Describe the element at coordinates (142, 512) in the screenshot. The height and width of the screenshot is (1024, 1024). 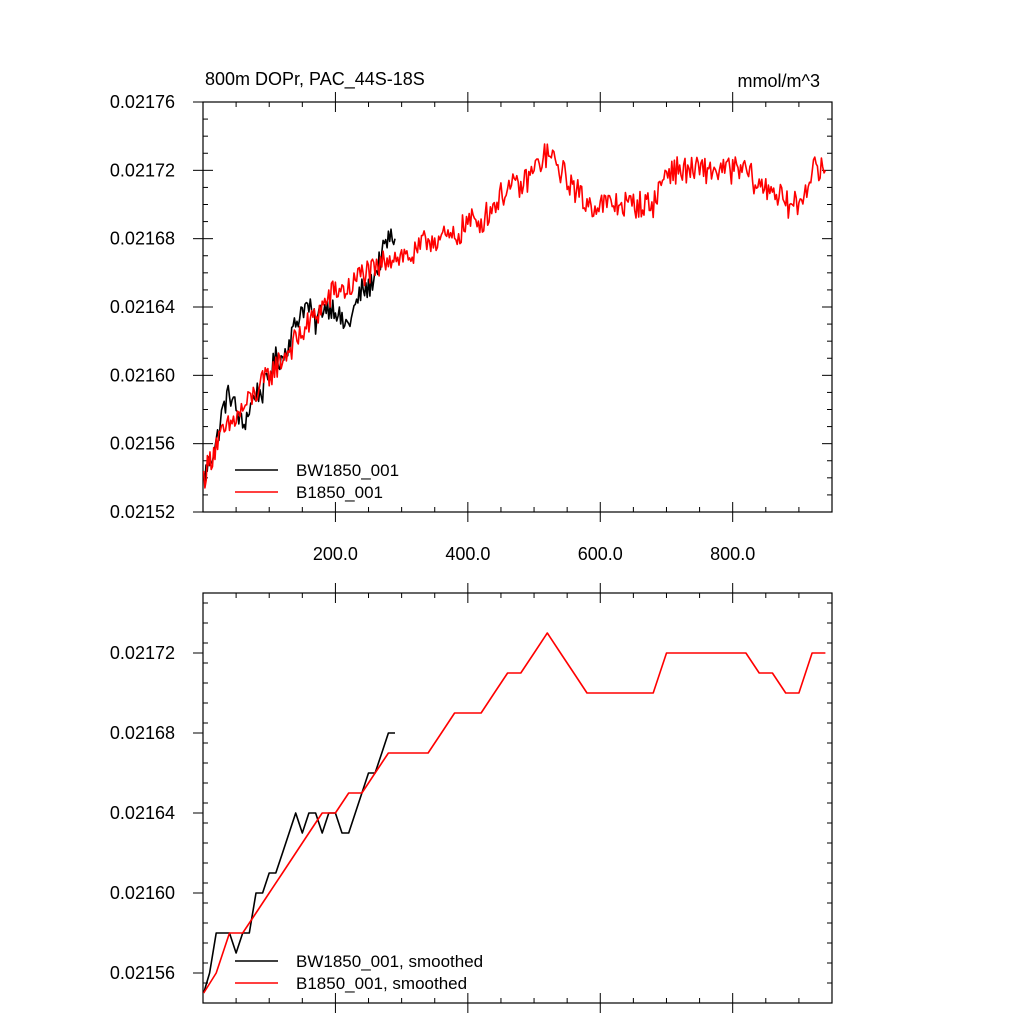
I see `y-tick-label: 0.02152` at that location.